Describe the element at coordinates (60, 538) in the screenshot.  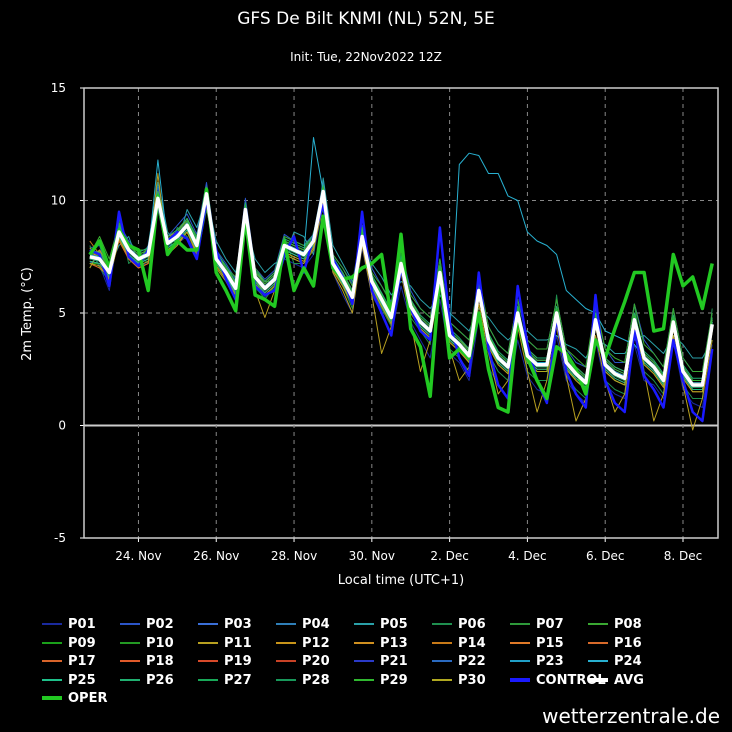
I see `y-tick-label: -5` at that location.